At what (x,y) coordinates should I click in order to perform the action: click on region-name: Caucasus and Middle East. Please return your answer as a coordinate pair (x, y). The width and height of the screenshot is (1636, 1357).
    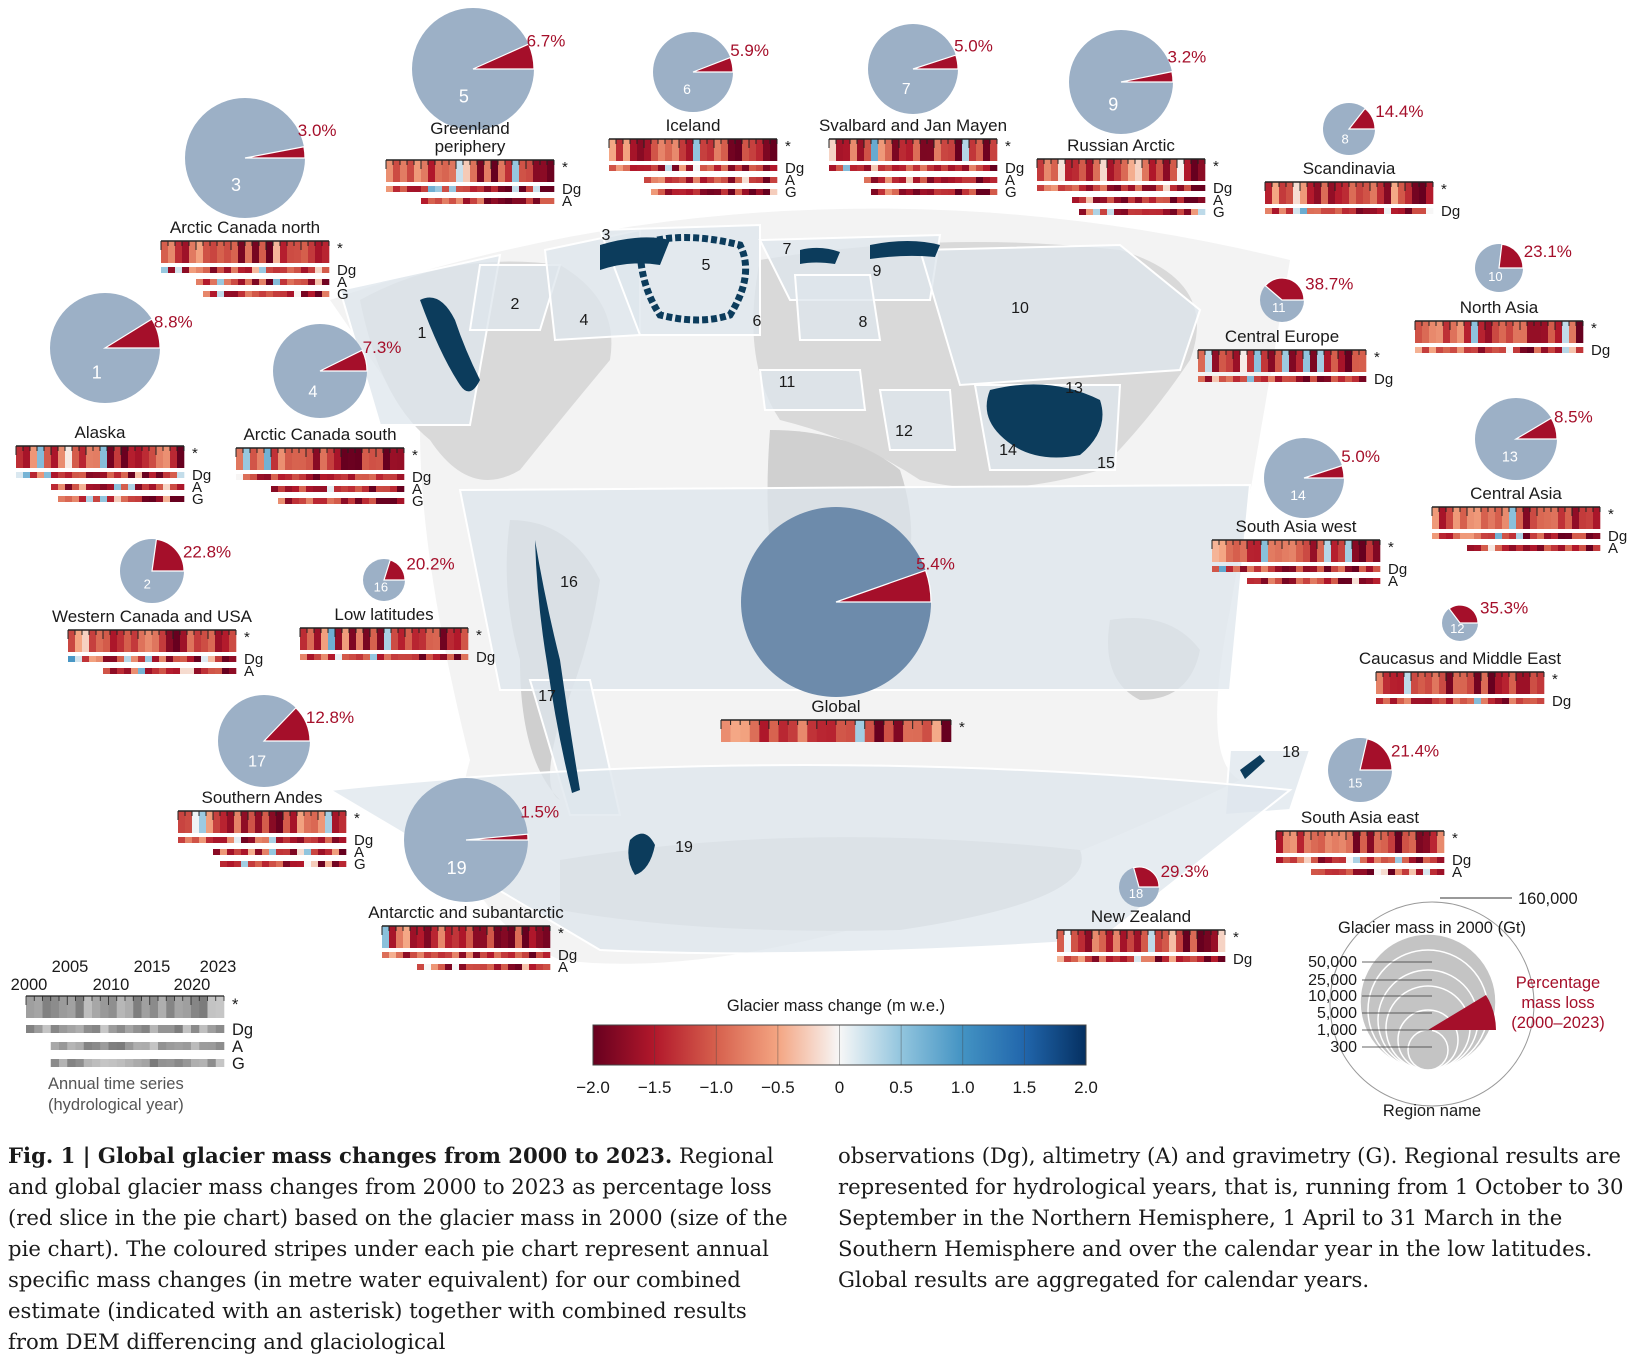
    Looking at the image, I should click on (1460, 658).